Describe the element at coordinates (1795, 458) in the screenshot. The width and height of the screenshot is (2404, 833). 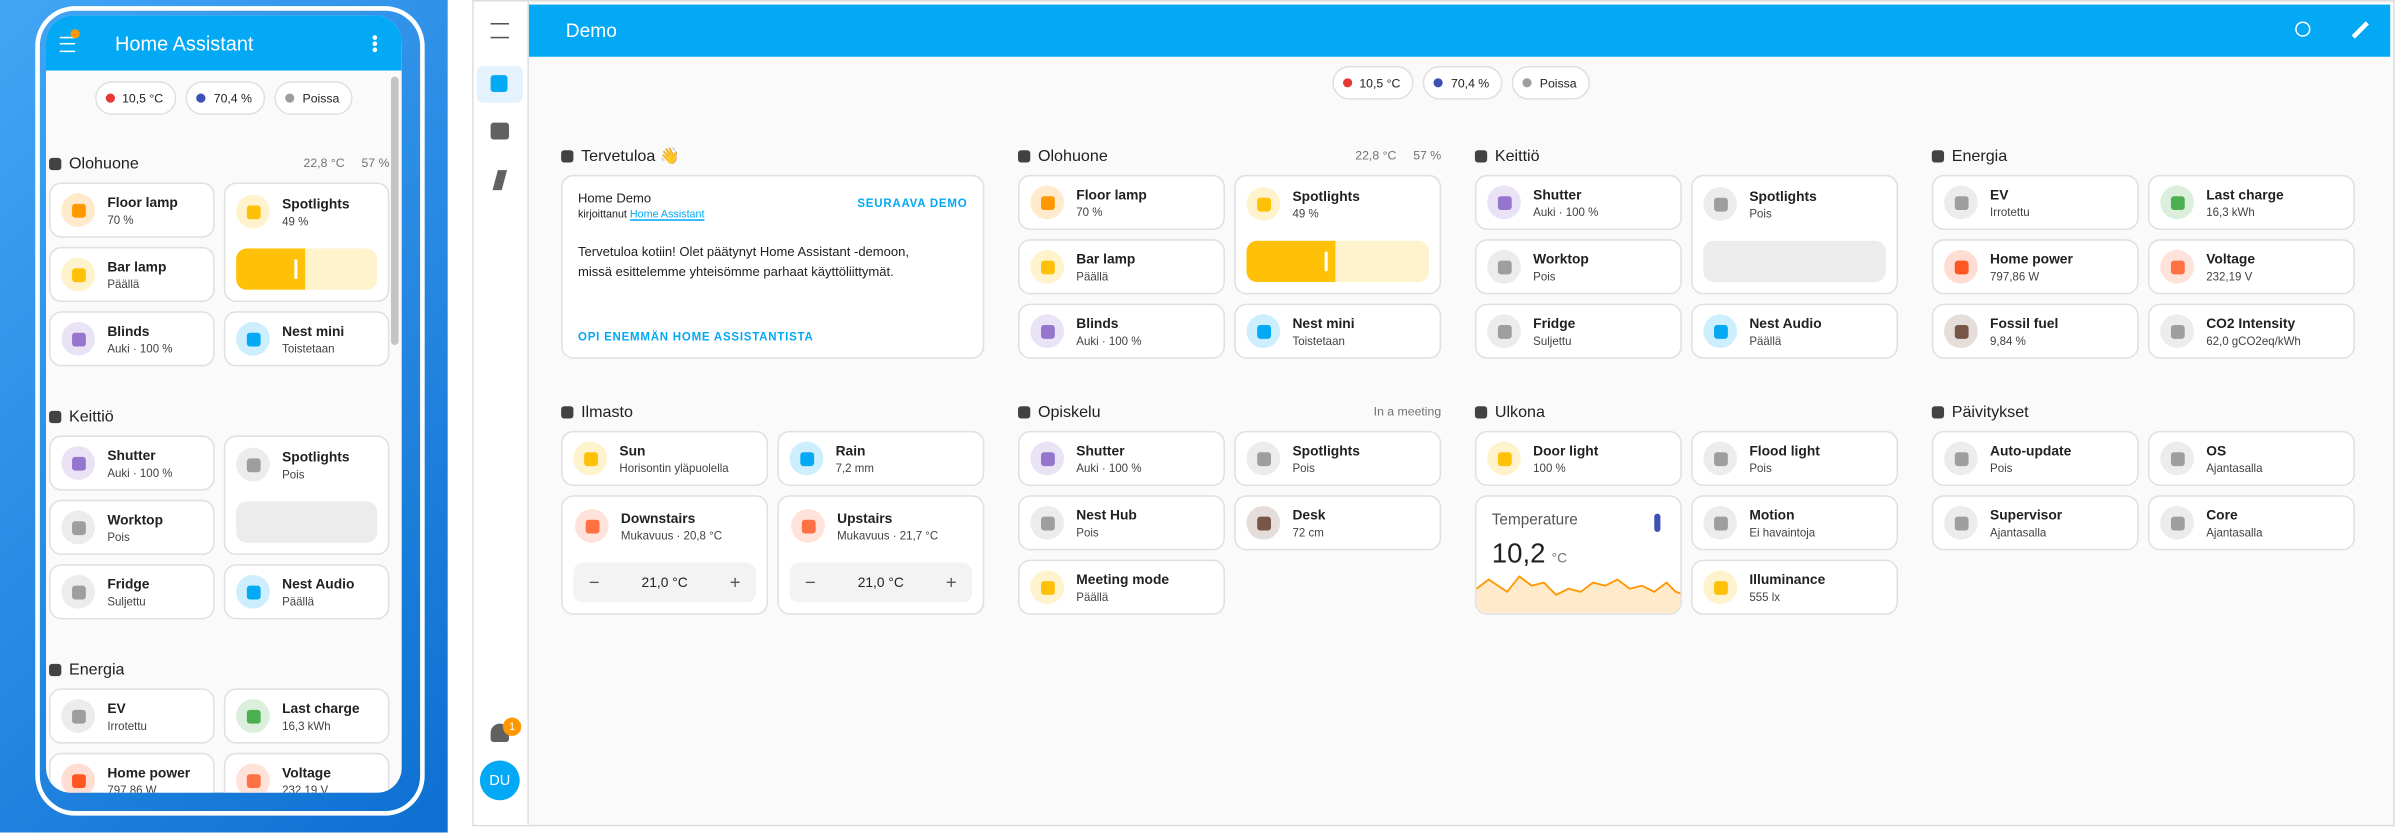
I see `tile-card: Flood light Pois` at that location.